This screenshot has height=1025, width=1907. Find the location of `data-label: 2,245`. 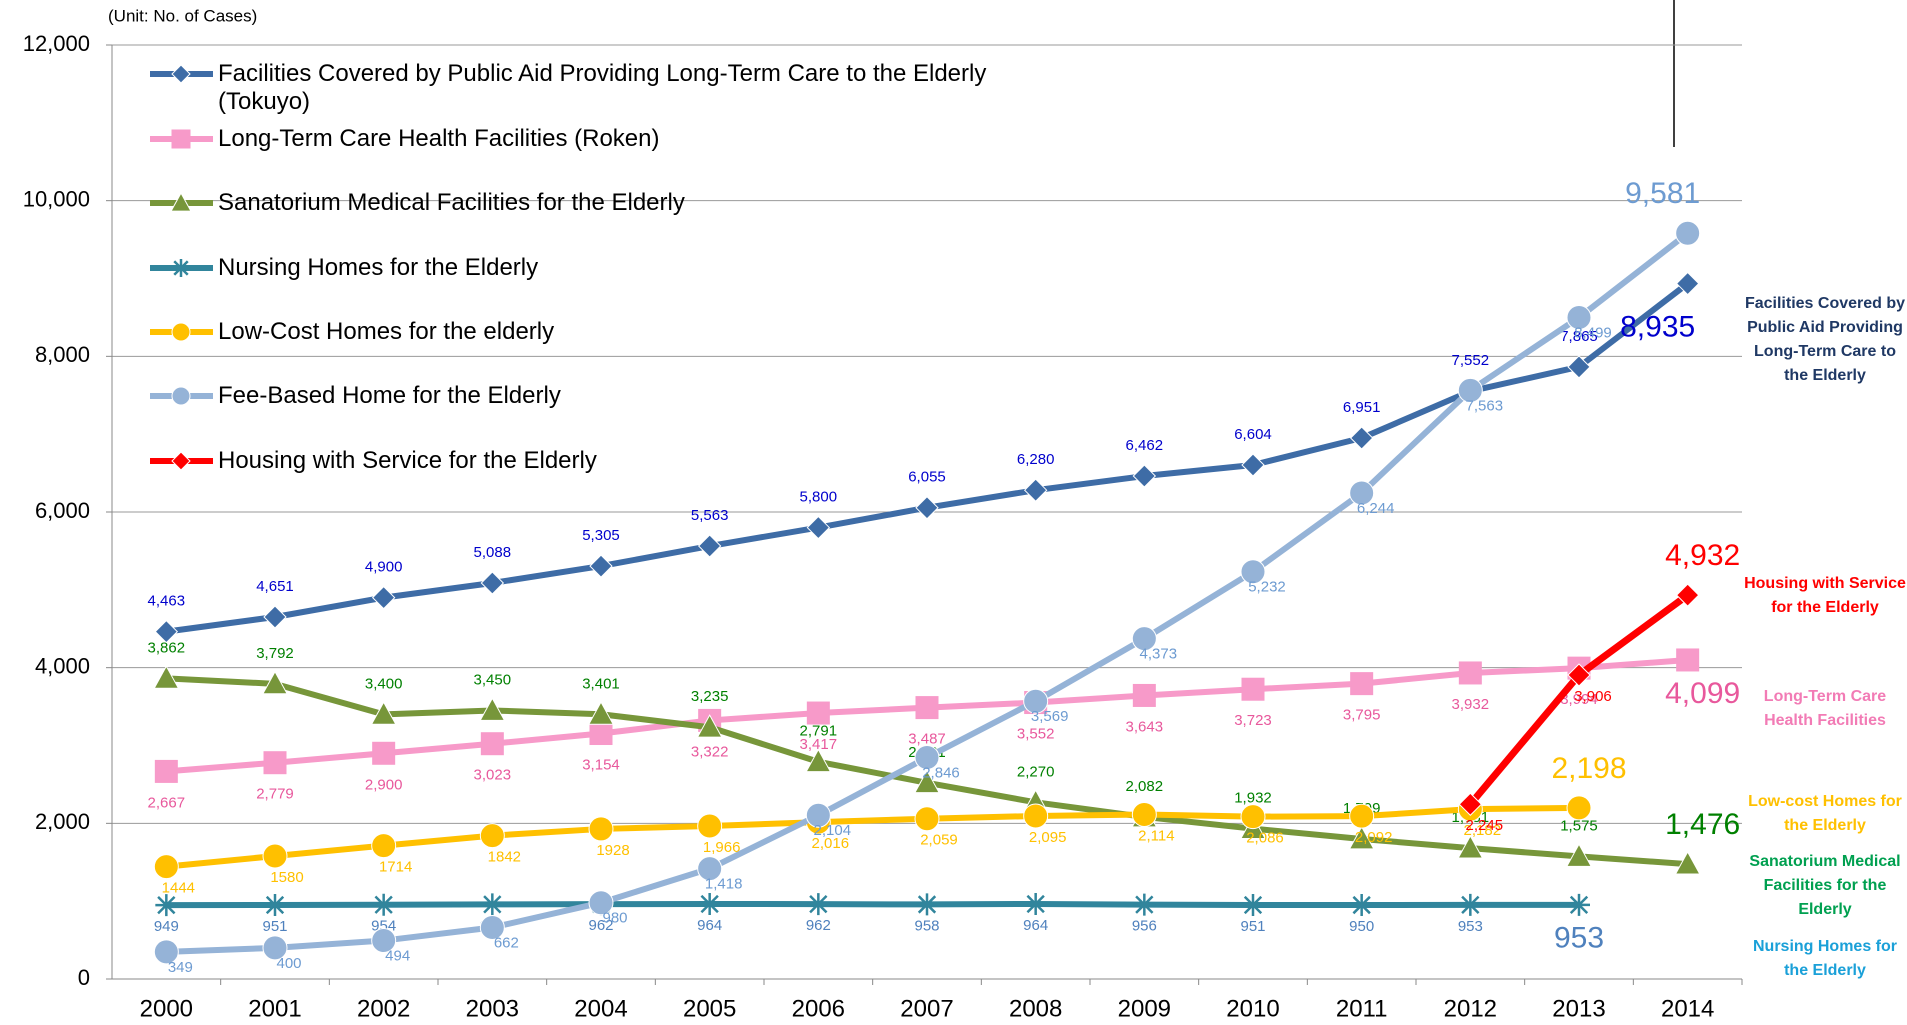

data-label: 2,245 is located at coordinates (1485, 825).